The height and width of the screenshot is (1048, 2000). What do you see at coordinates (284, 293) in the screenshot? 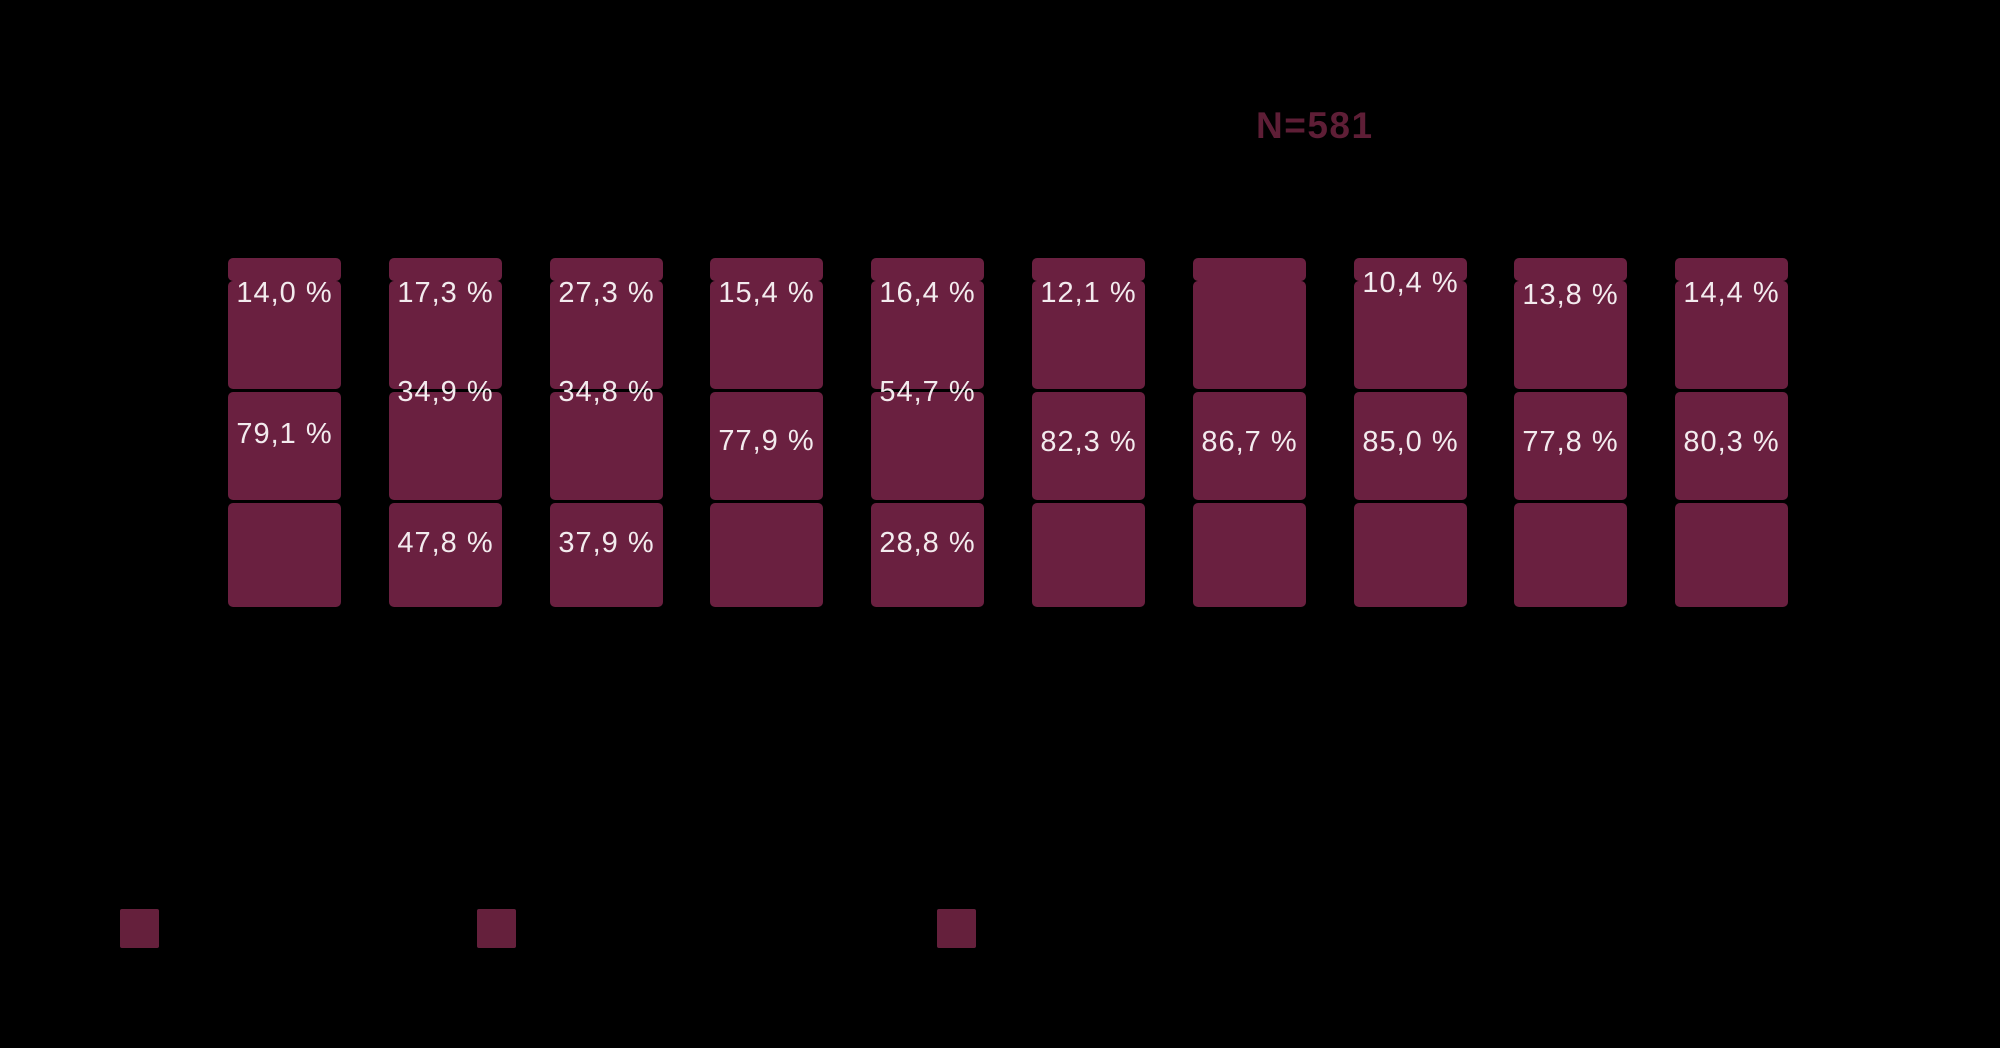
I see `bar-segment-label: 14,0 %` at bounding box center [284, 293].